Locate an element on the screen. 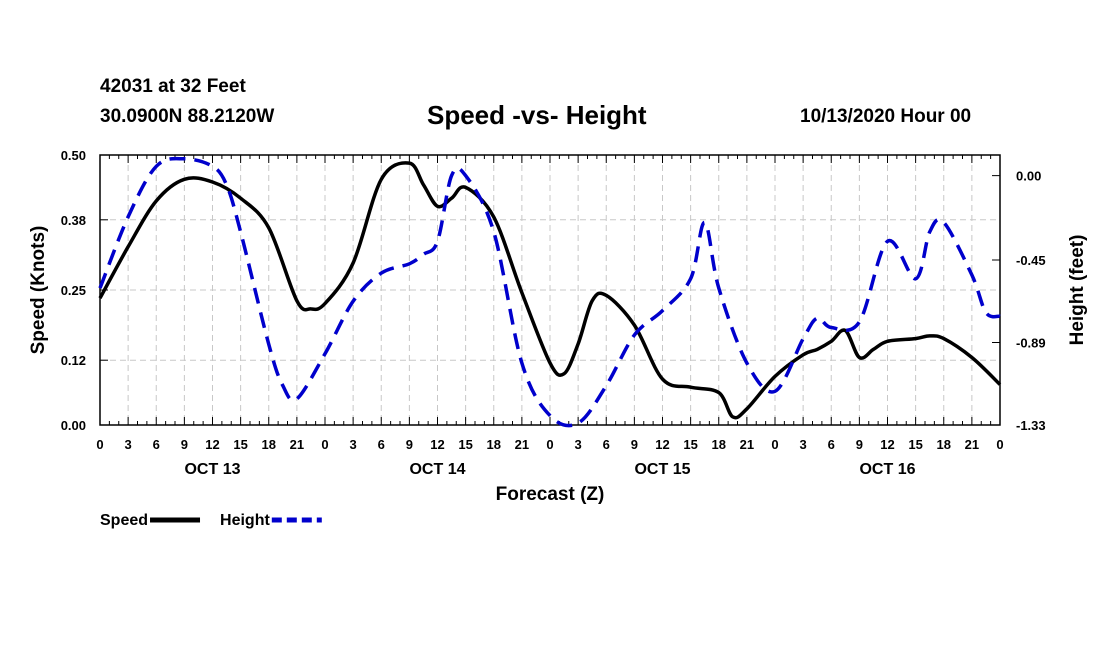 The width and height of the screenshot is (1100, 650). y-left-tick-label: 0.50 is located at coordinates (73, 155).